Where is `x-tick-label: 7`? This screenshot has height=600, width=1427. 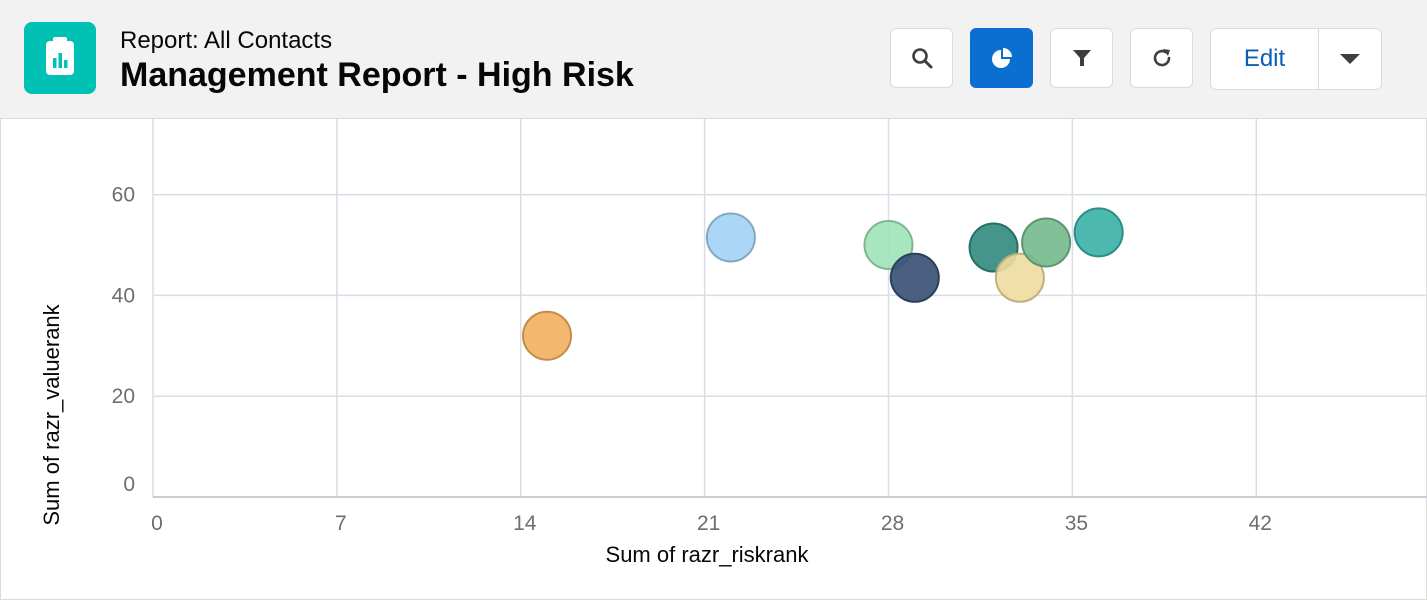
x-tick-label: 7 is located at coordinates (341, 523).